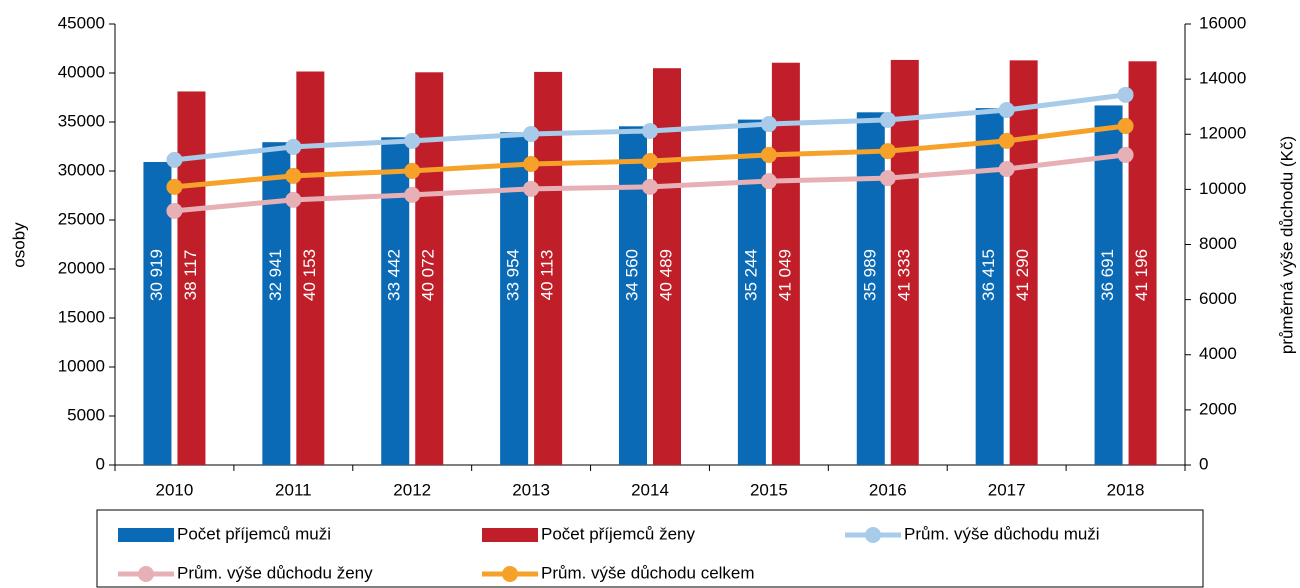 This screenshot has width=1300, height=588. I want to click on y-tick-label: 40000, so click(81, 71).